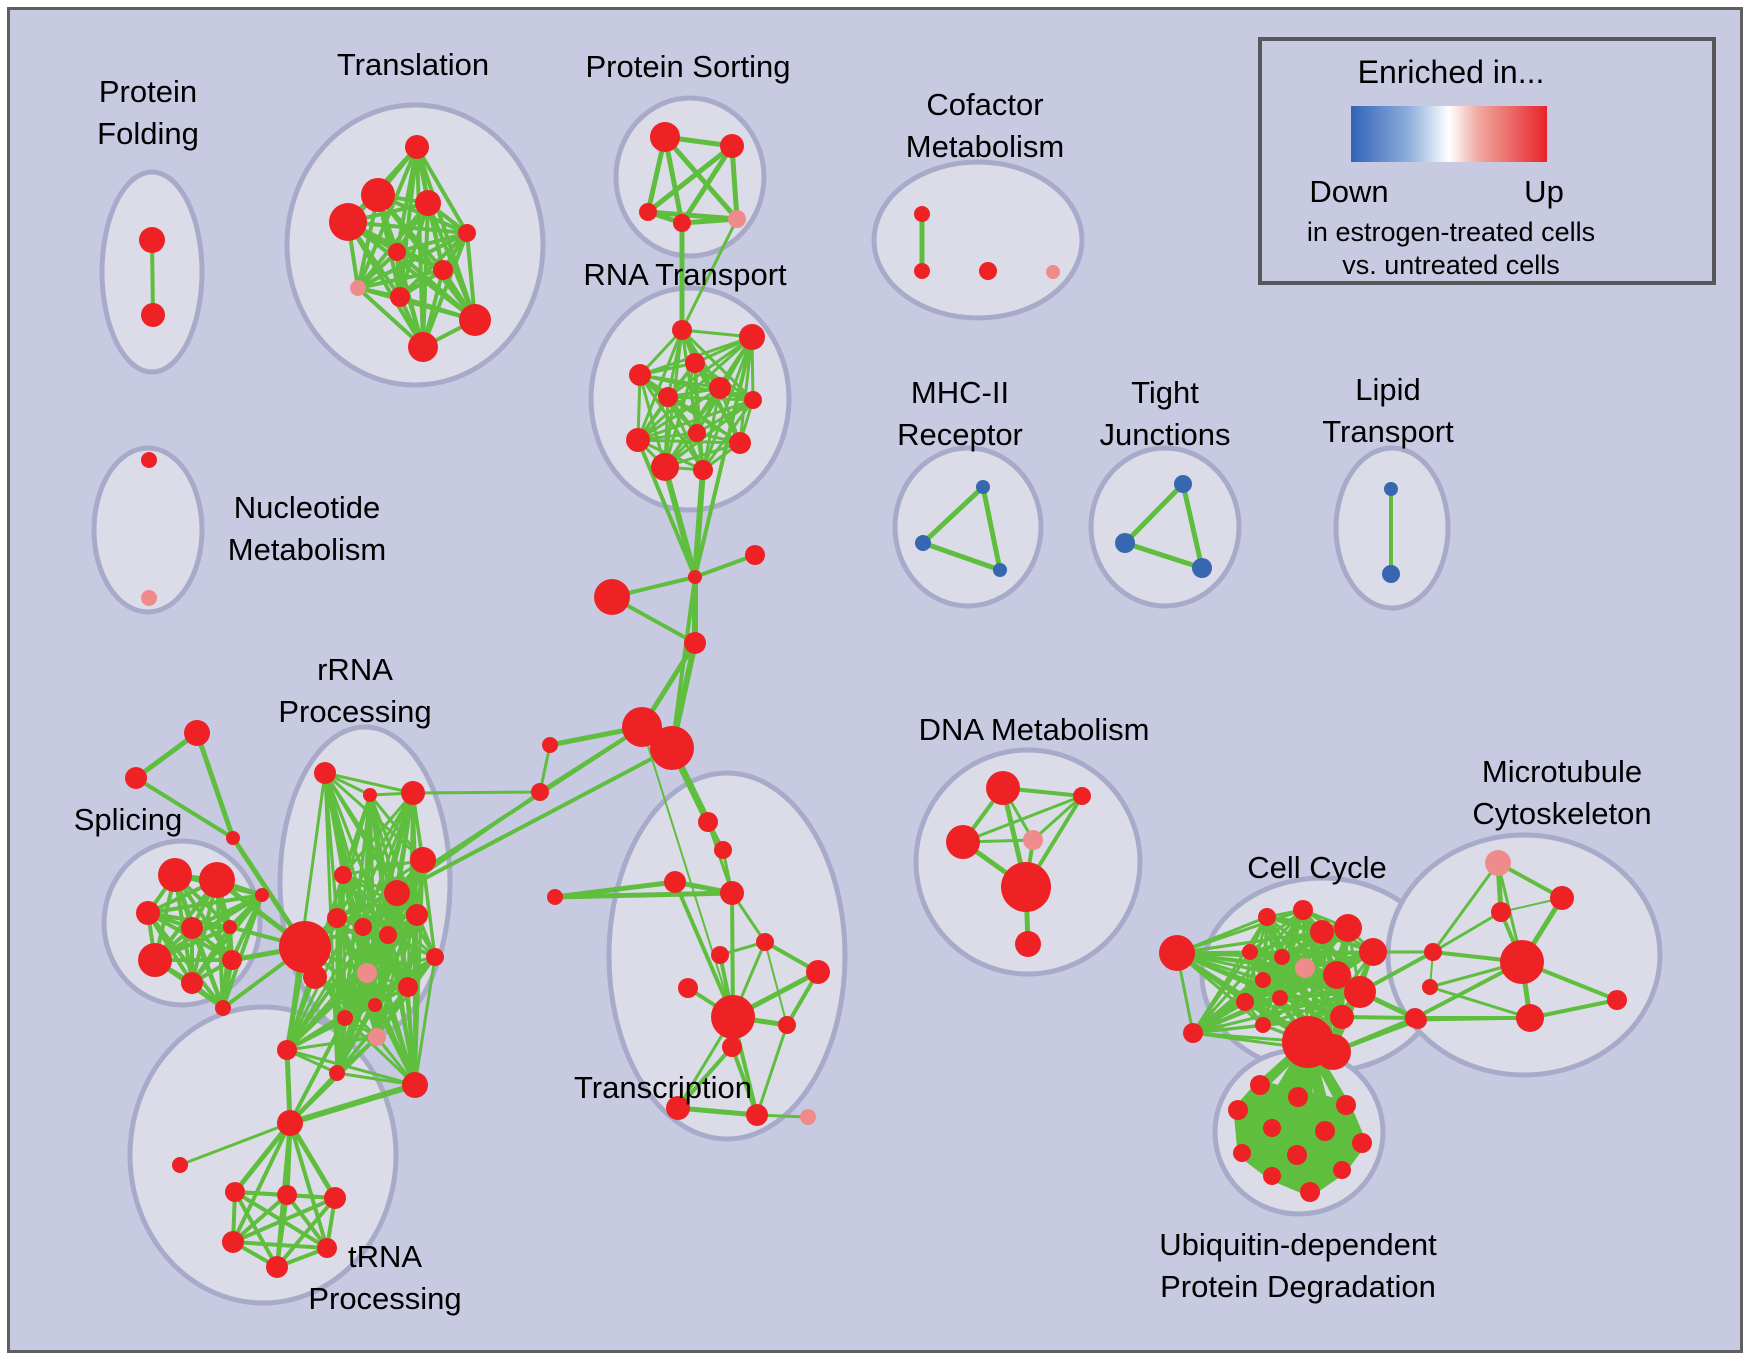  Describe the element at coordinates (1391, 489) in the screenshot. I see `node-lt1` at that location.